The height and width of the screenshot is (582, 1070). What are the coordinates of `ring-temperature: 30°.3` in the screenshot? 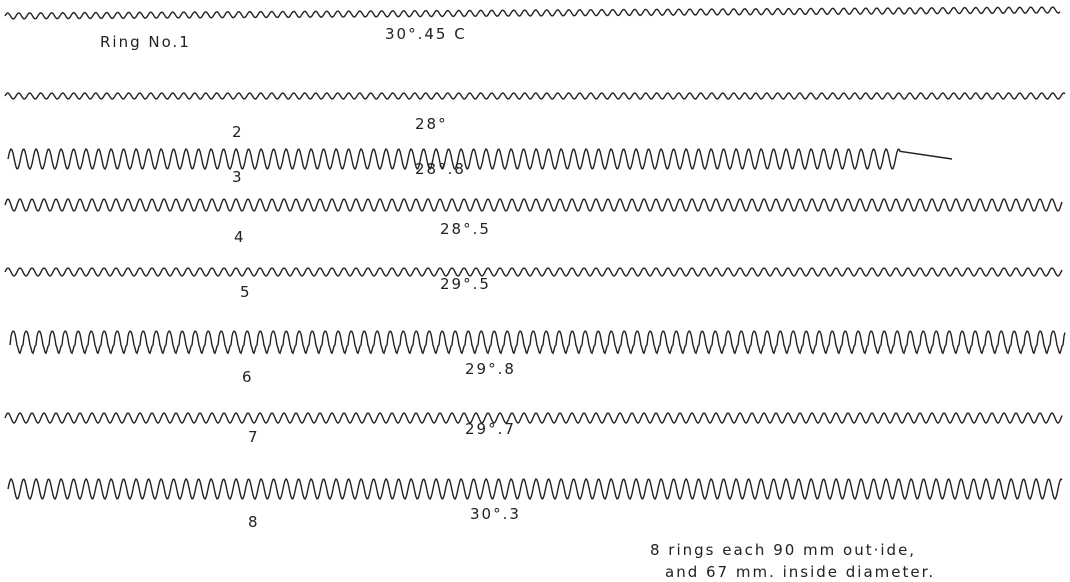 It's located at (495, 514).